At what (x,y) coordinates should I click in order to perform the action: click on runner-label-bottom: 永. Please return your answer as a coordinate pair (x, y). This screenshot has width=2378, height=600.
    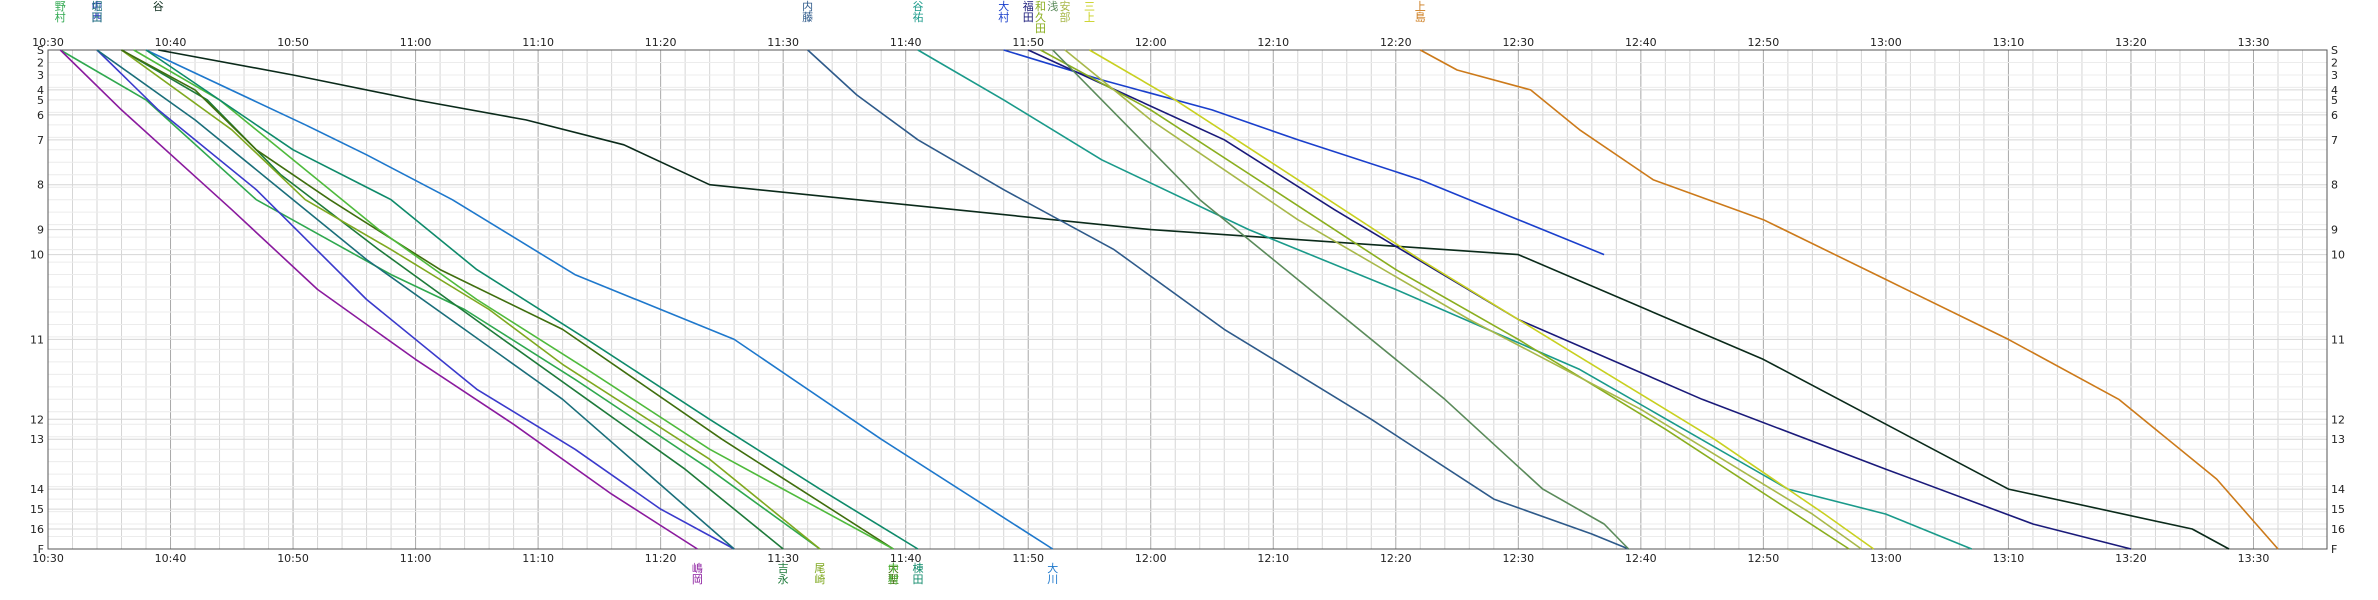
    Looking at the image, I should click on (783, 579).